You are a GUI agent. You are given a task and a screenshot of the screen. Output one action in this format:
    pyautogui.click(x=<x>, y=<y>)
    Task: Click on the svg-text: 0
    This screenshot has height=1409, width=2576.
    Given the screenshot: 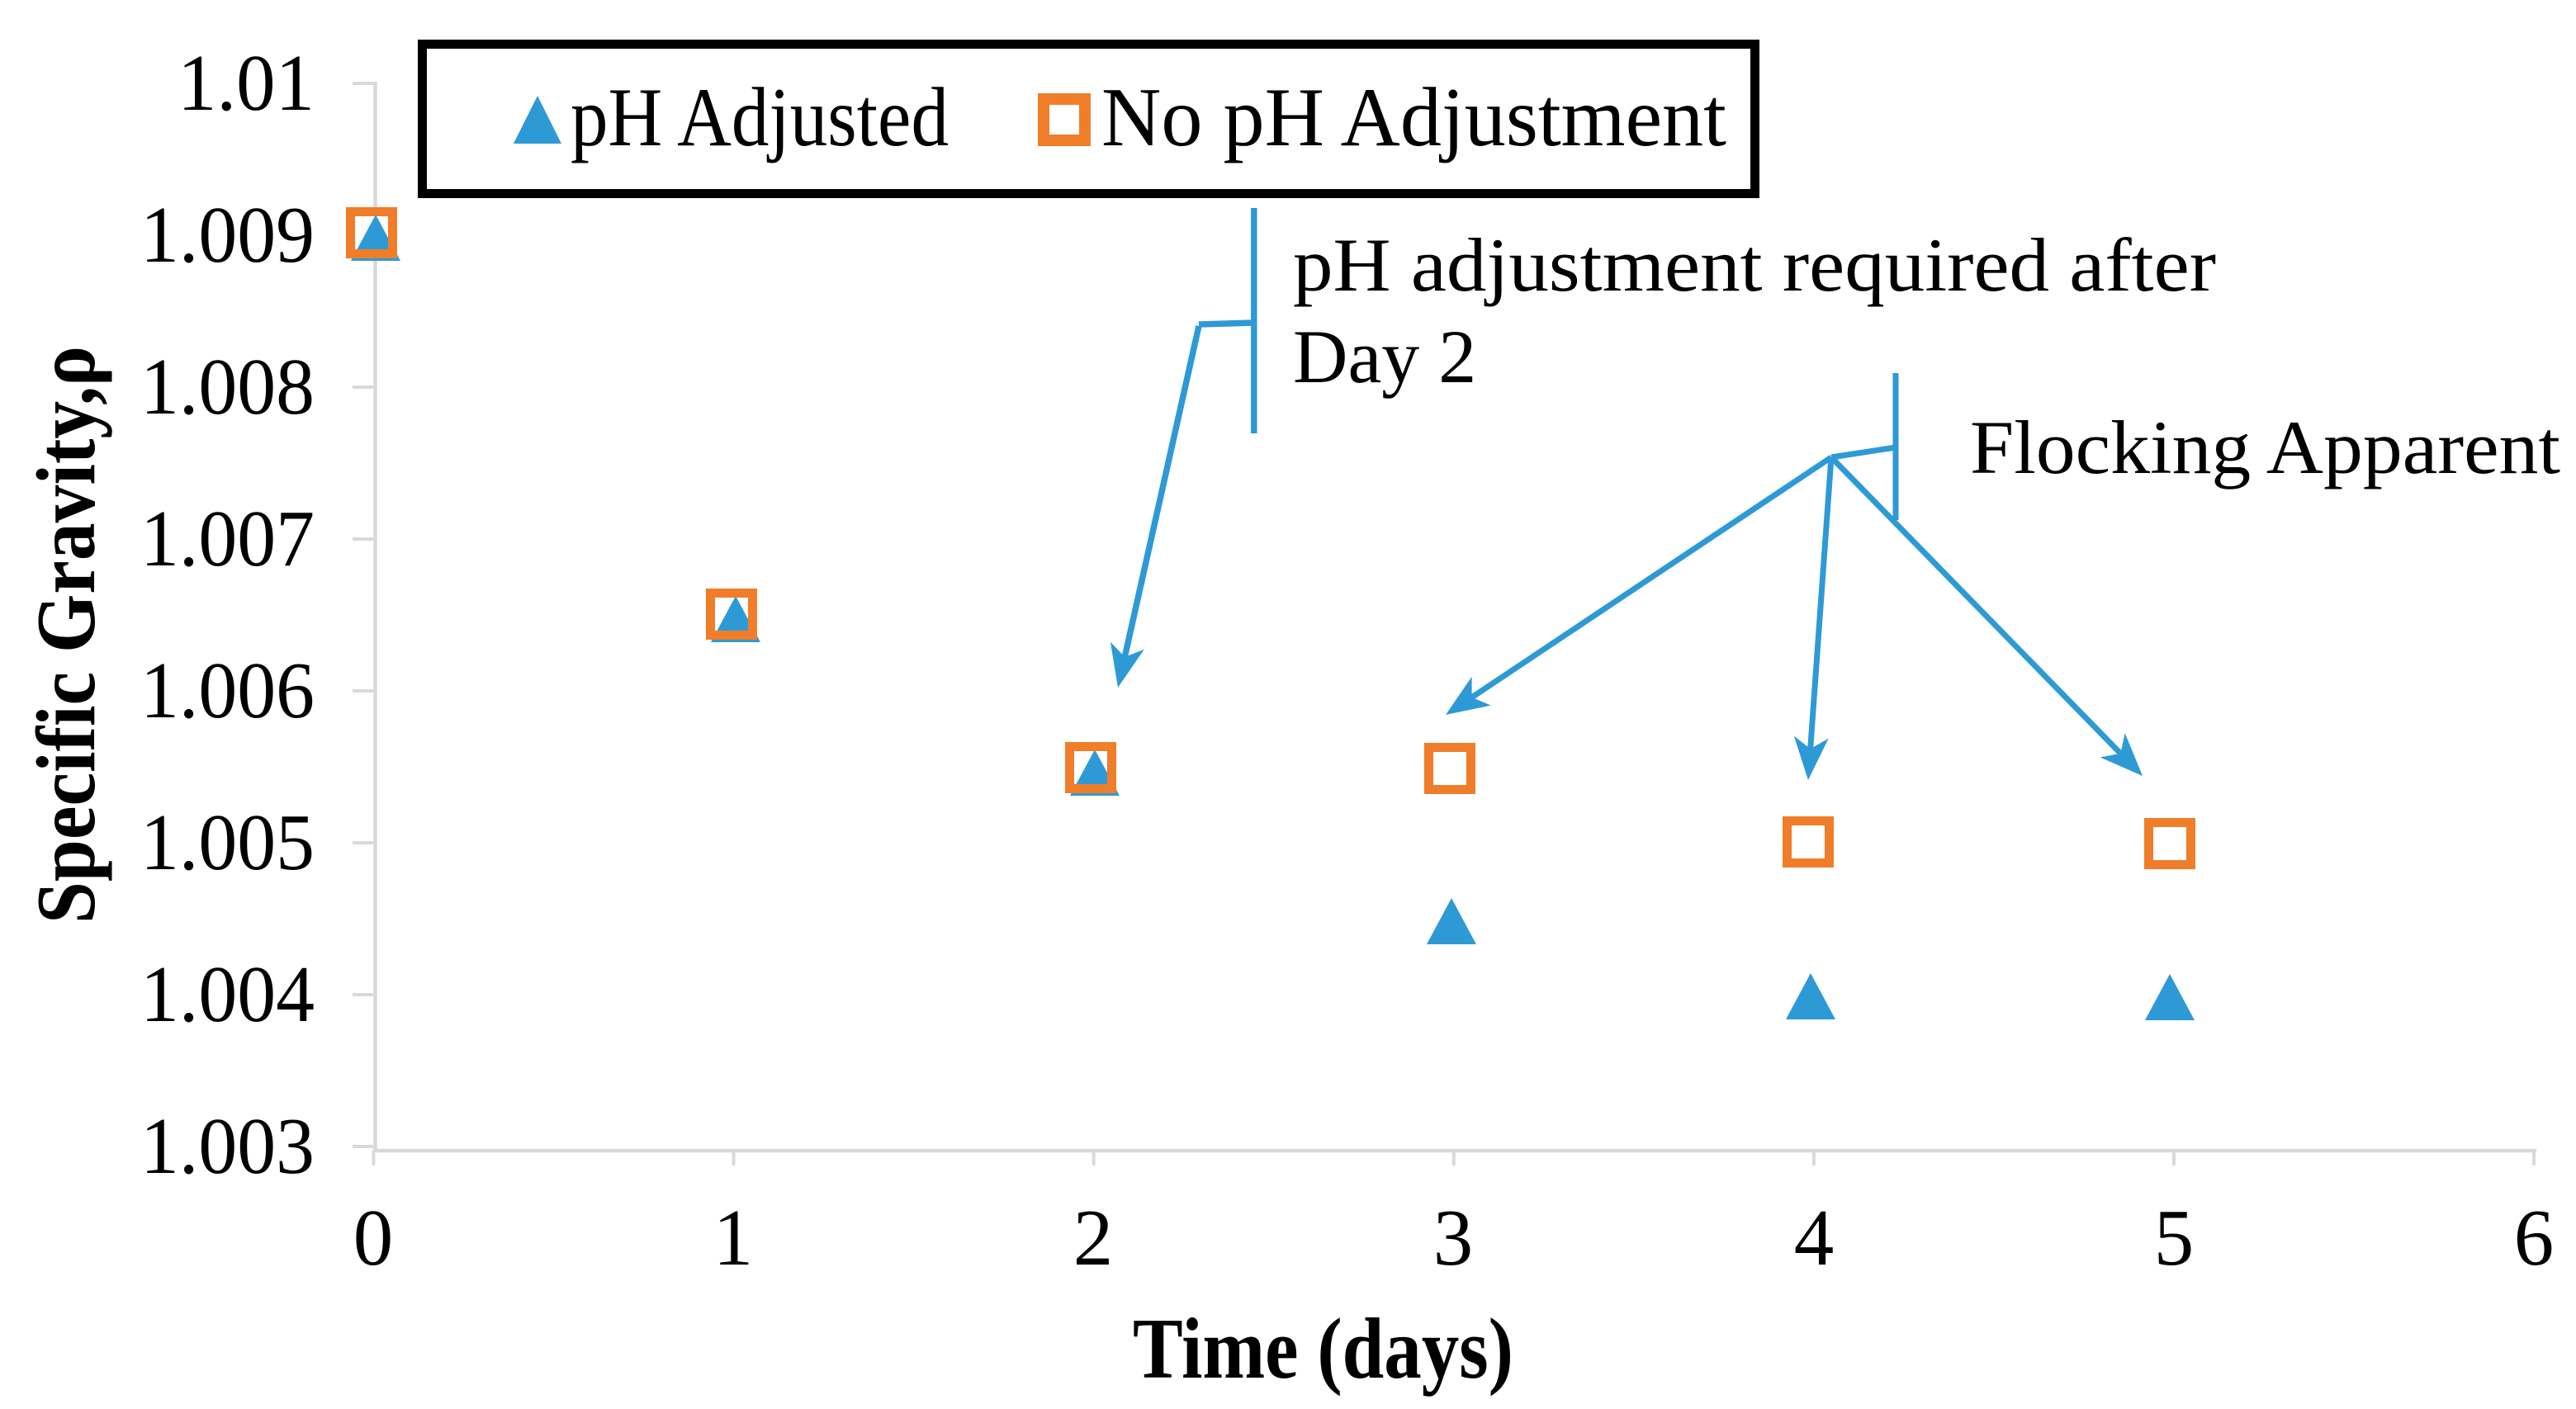 What is the action you would take?
    pyautogui.click(x=373, y=1238)
    